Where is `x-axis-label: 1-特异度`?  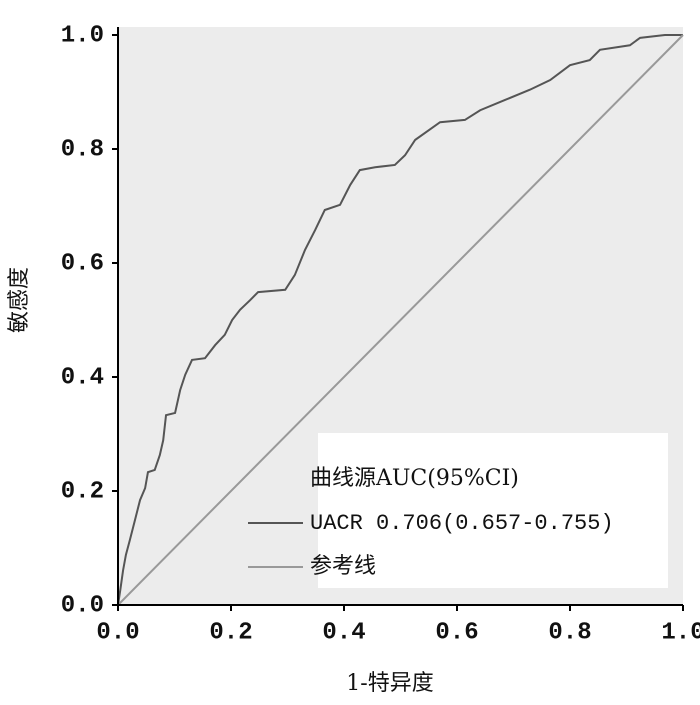
x-axis-label: 1-特异度 is located at coordinates (389, 683).